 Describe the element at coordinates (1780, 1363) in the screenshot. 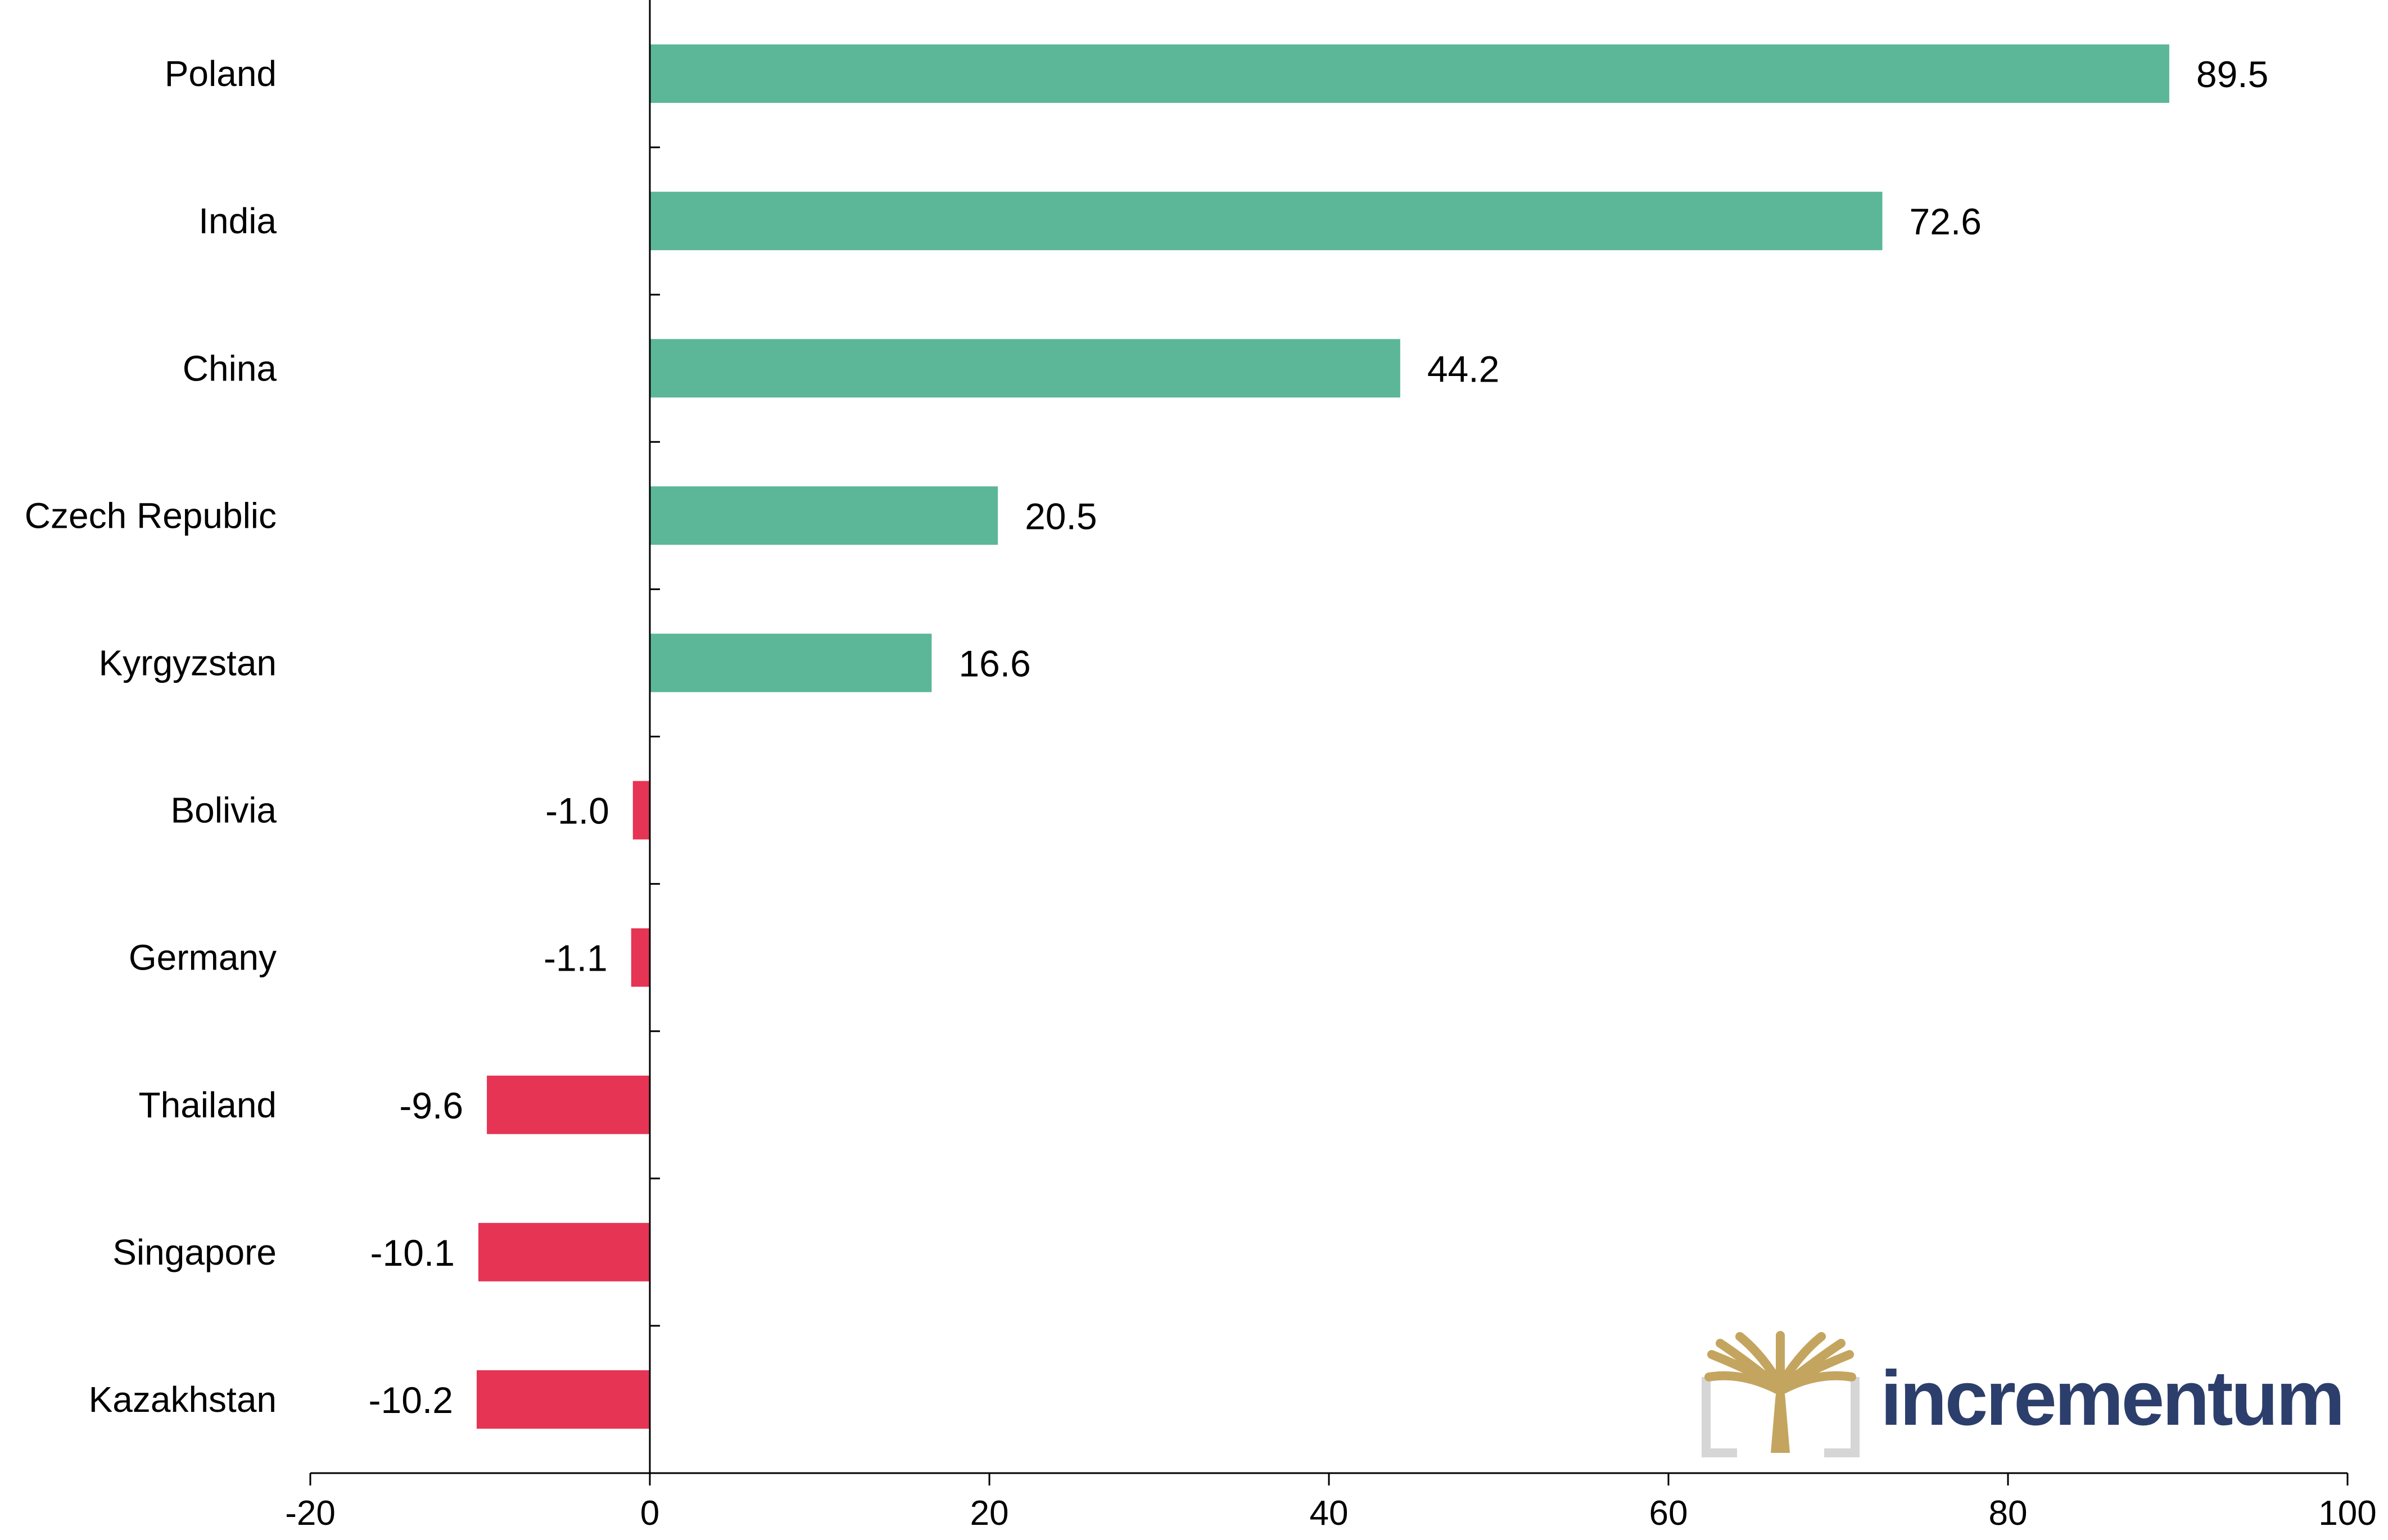

I see `logo-branches` at that location.